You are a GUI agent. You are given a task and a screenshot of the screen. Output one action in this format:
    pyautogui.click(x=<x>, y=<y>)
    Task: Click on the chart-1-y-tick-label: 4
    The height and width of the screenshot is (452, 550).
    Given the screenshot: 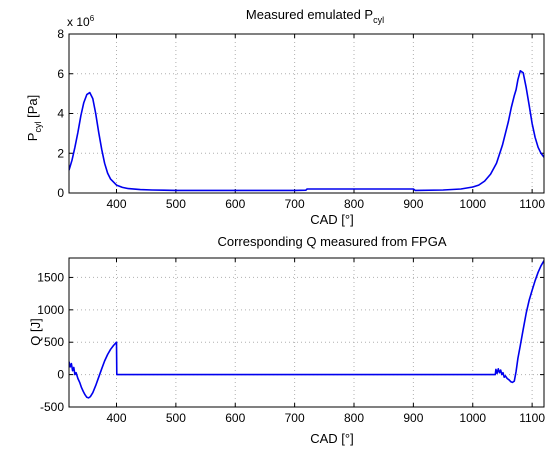 What is the action you would take?
    pyautogui.click(x=60, y=114)
    